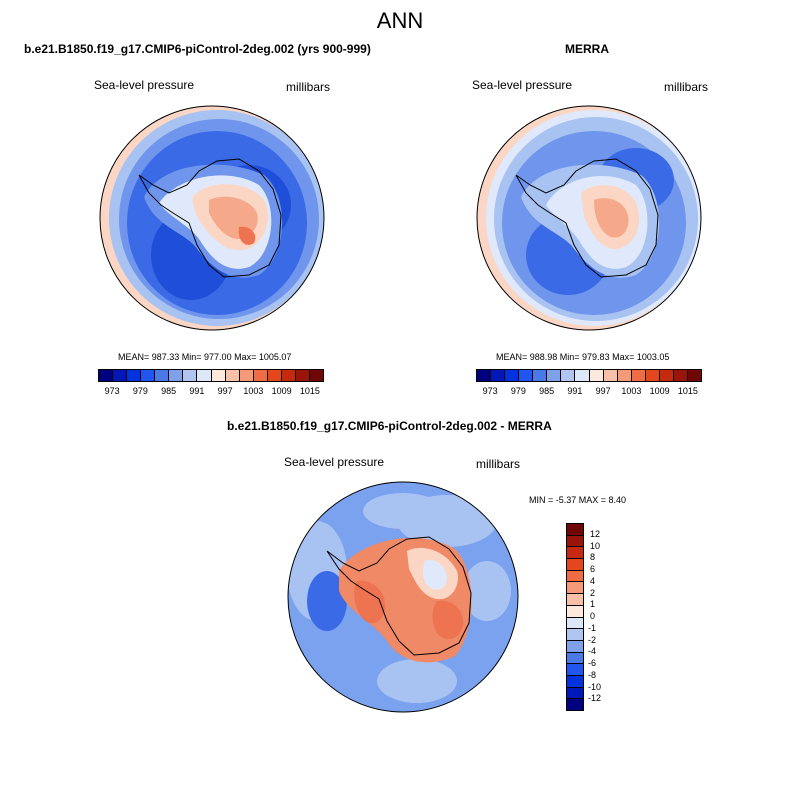  I want to click on obs-colorbar-tick-label: 1003, so click(631, 391).